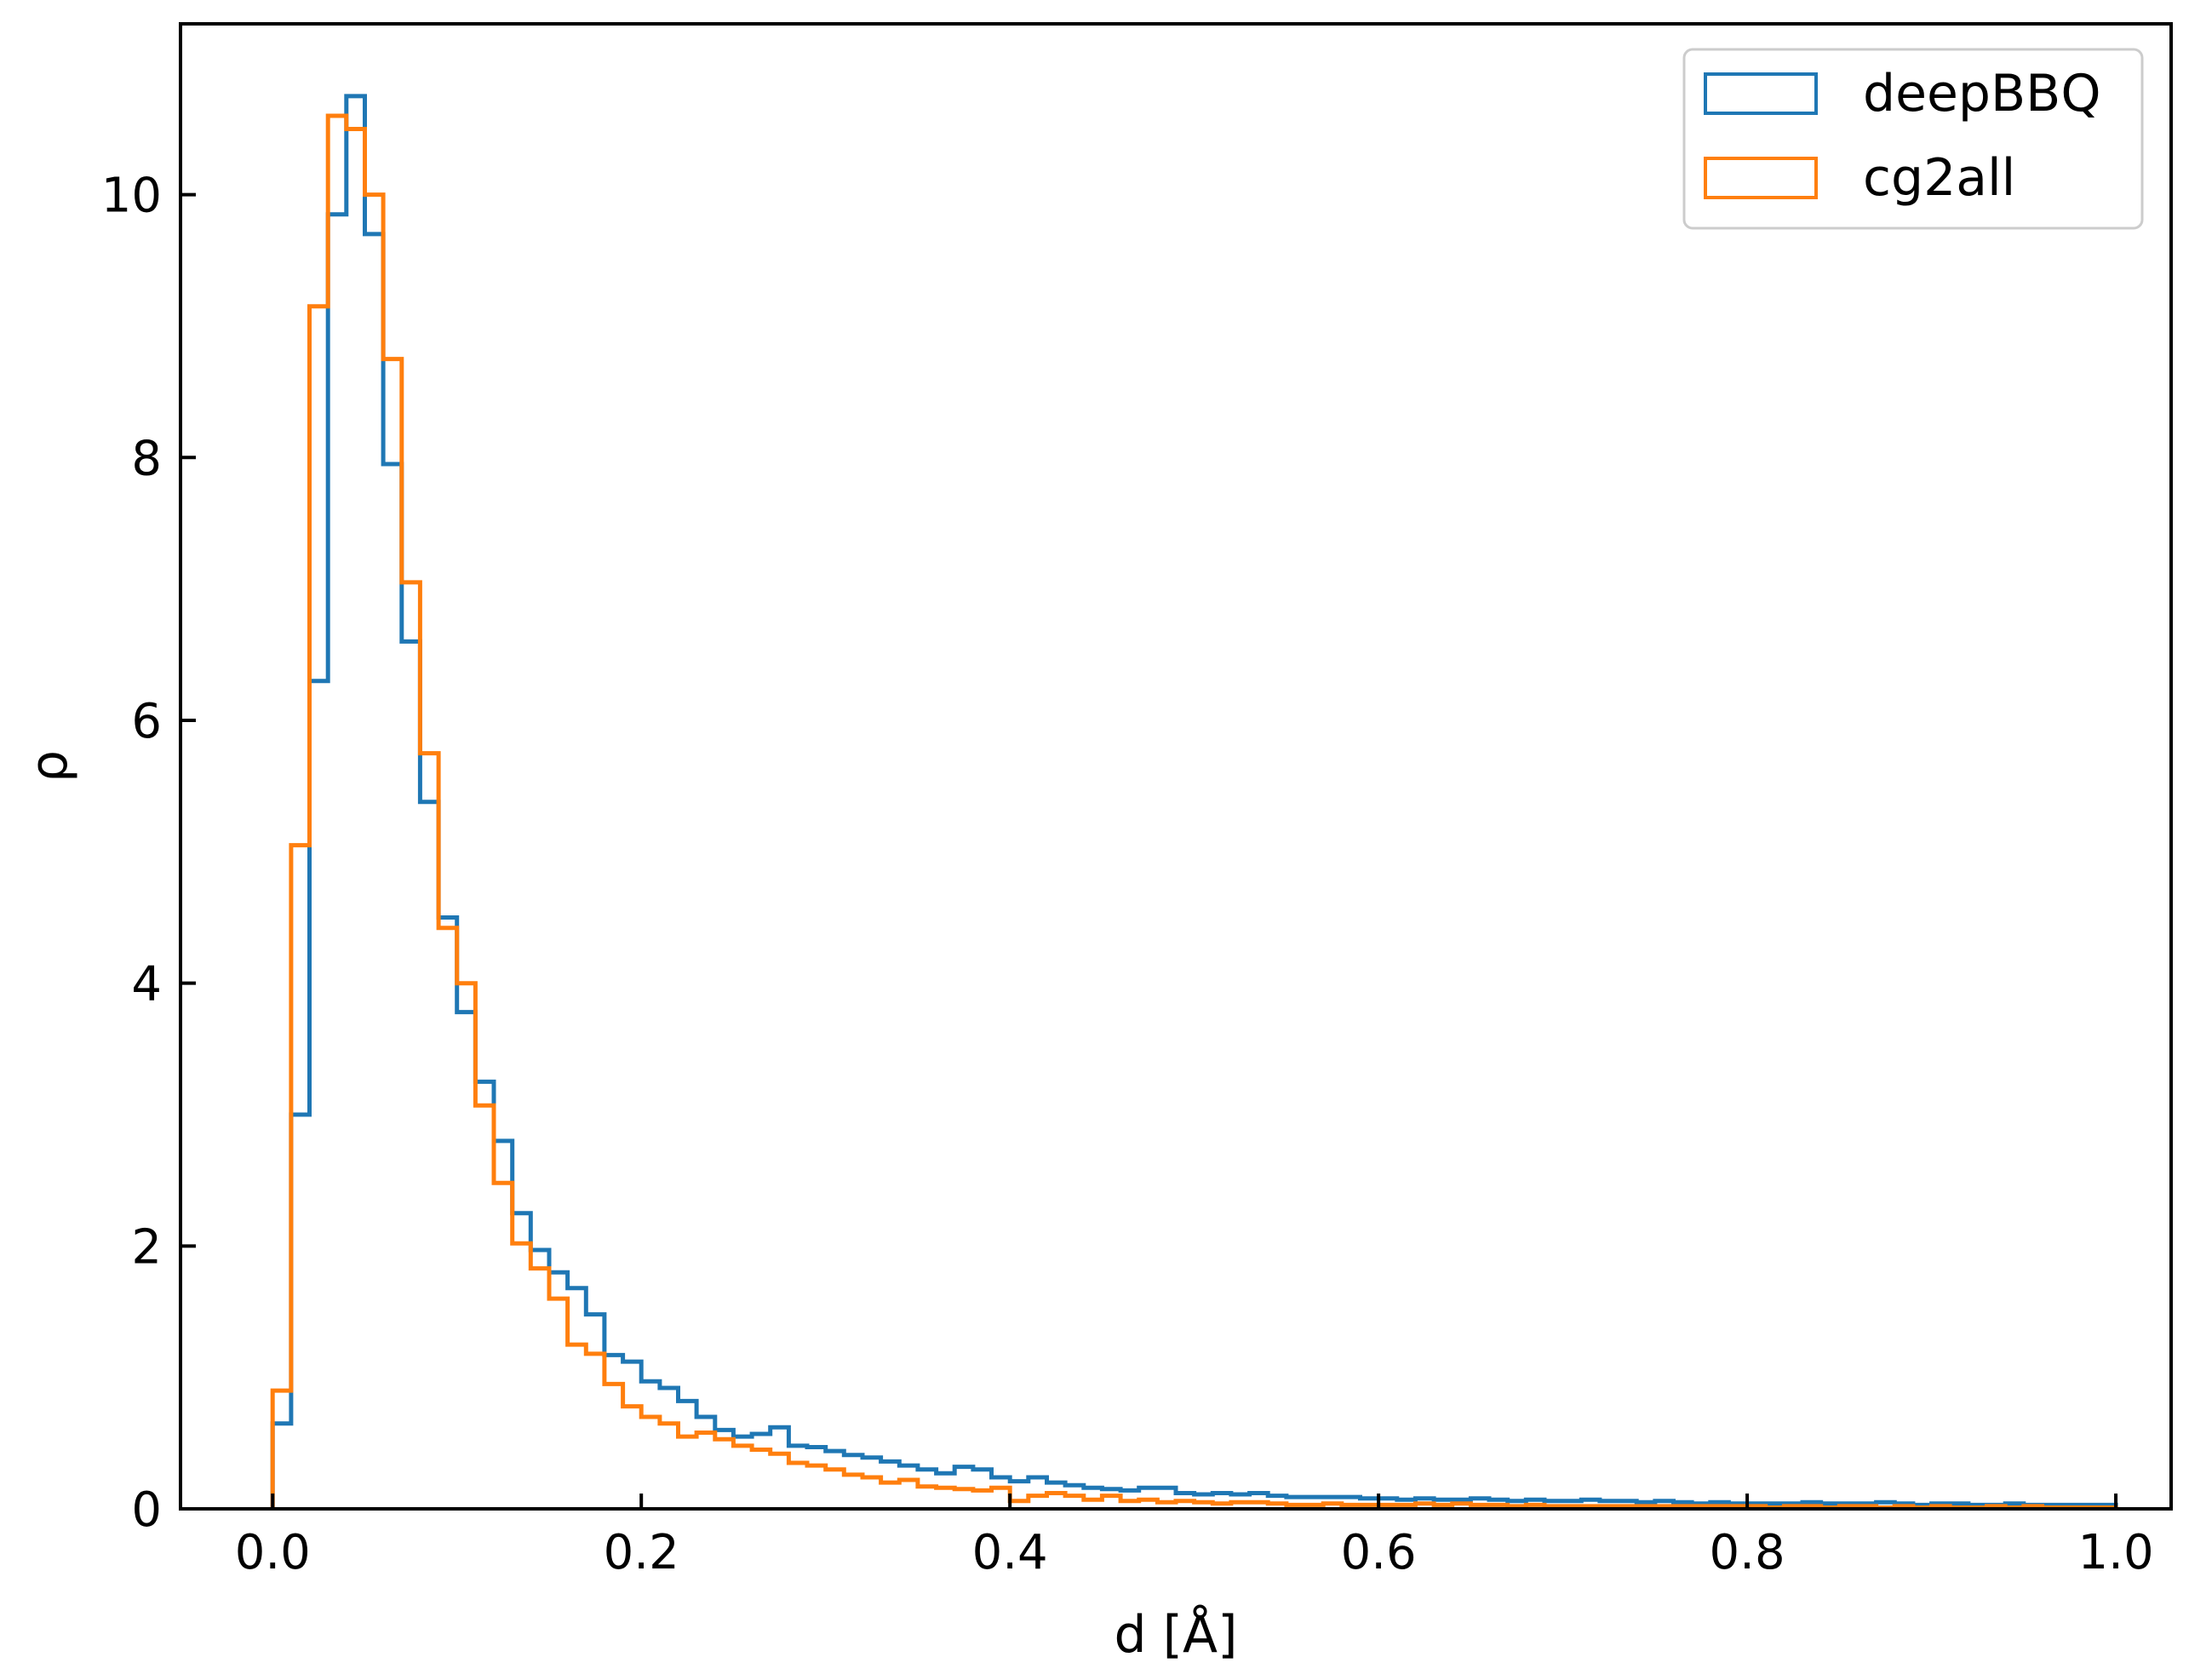  Describe the element at coordinates (1939, 178) in the screenshot. I see `legend-label-cg2all: cg2all` at that location.